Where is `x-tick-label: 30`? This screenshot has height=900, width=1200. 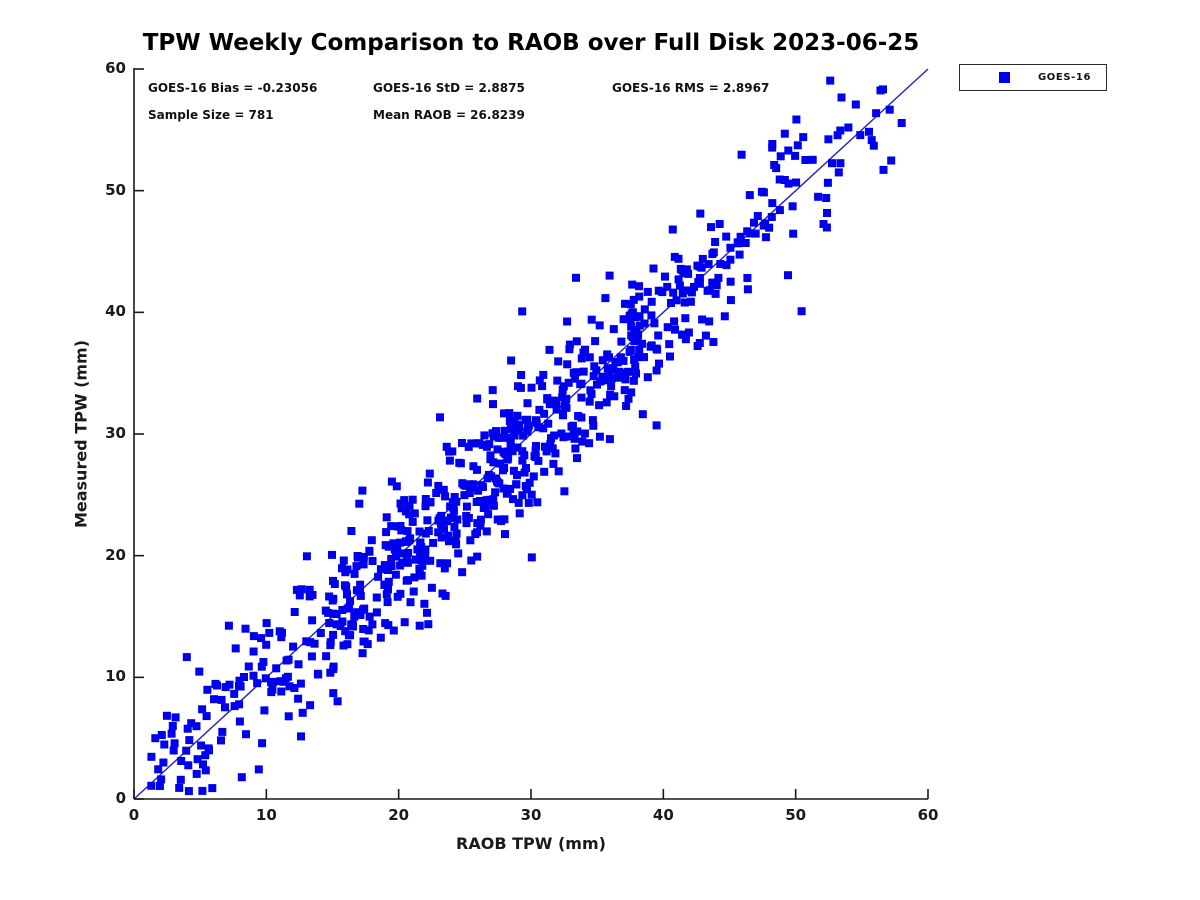
x-tick-label: 30 is located at coordinates (531, 815).